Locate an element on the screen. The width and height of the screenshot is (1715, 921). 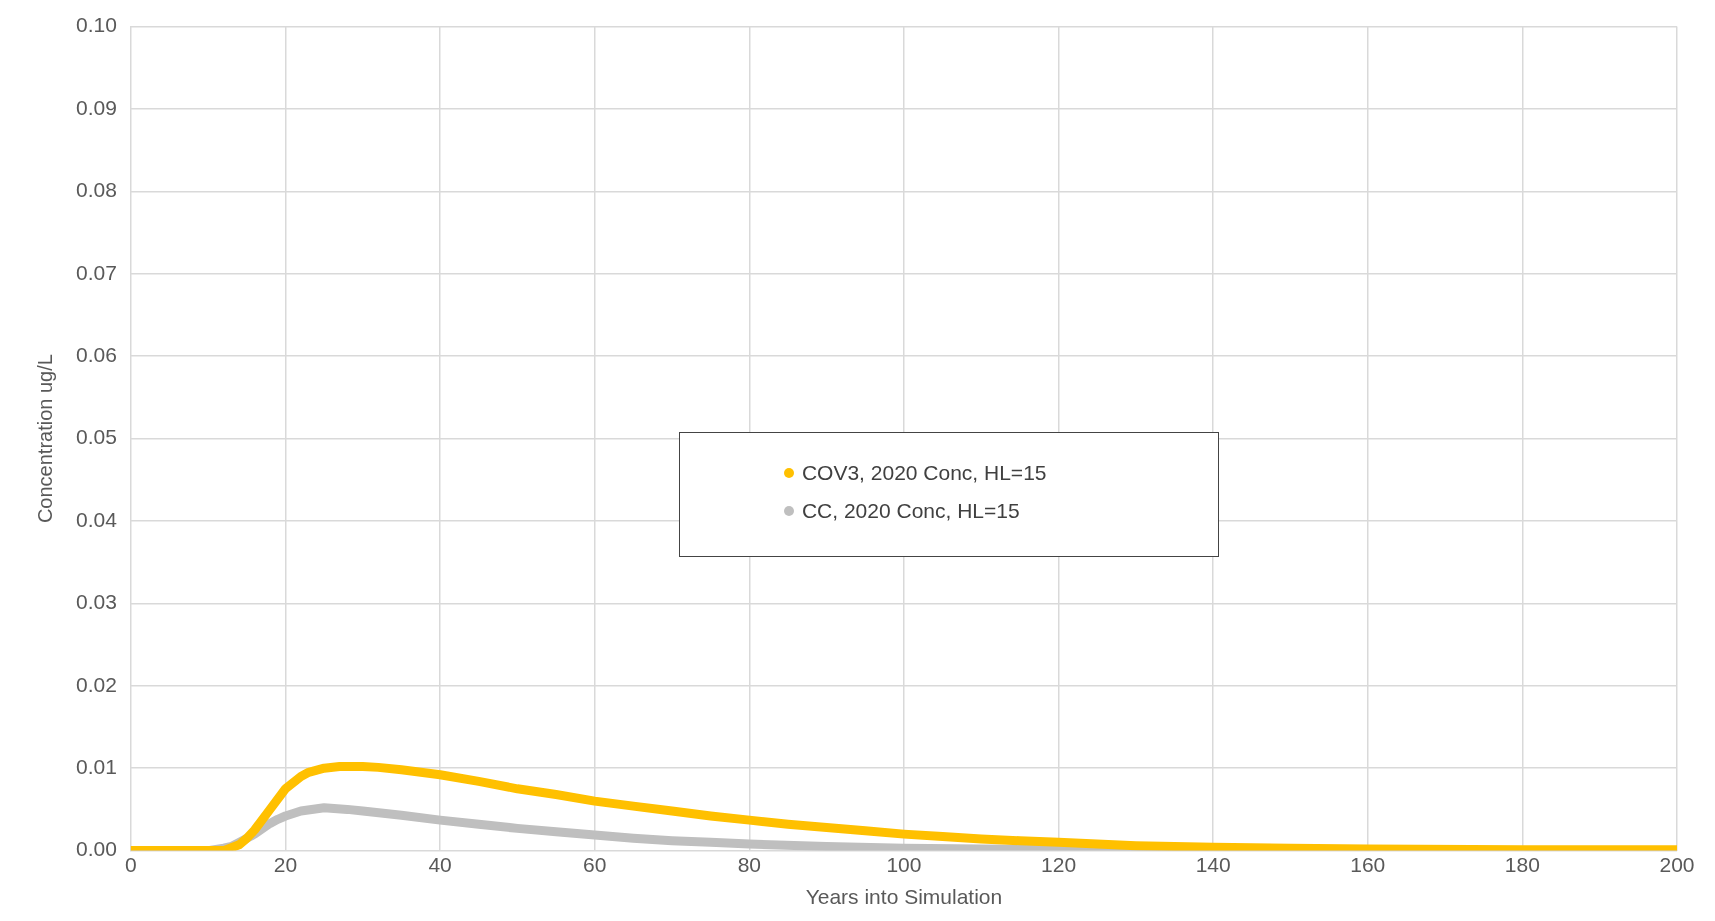
y-tick-label: 0.07 is located at coordinates (96, 272).